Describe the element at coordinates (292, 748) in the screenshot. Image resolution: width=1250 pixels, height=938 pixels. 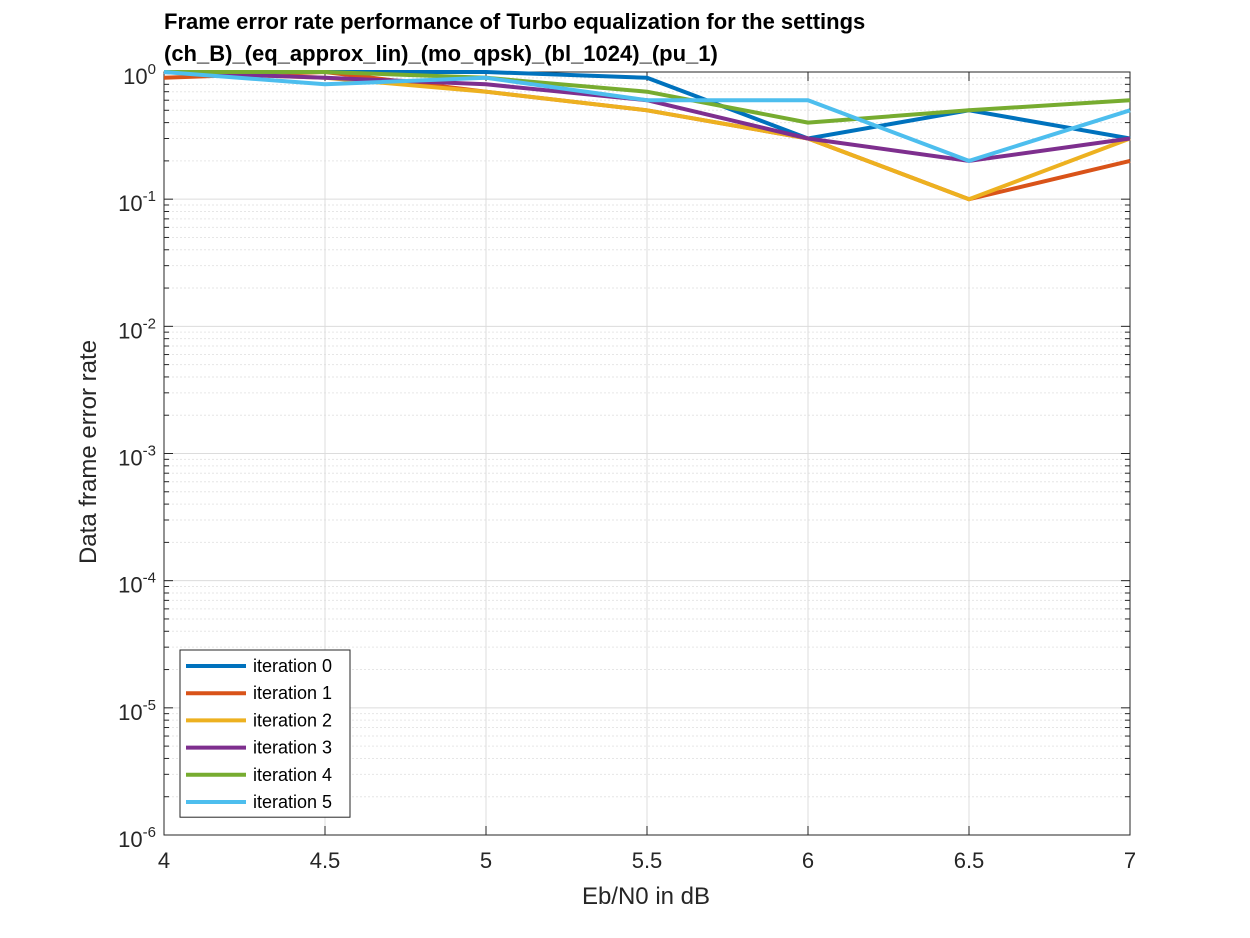
I see `legend-label: iteration 3` at that location.